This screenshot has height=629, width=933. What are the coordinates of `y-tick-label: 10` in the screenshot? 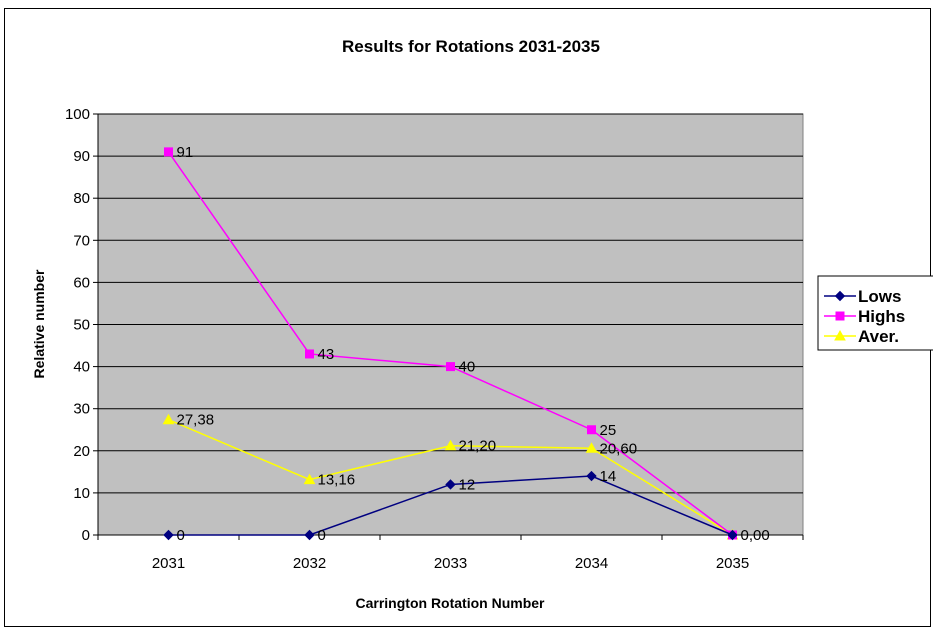 It's located at (81, 493).